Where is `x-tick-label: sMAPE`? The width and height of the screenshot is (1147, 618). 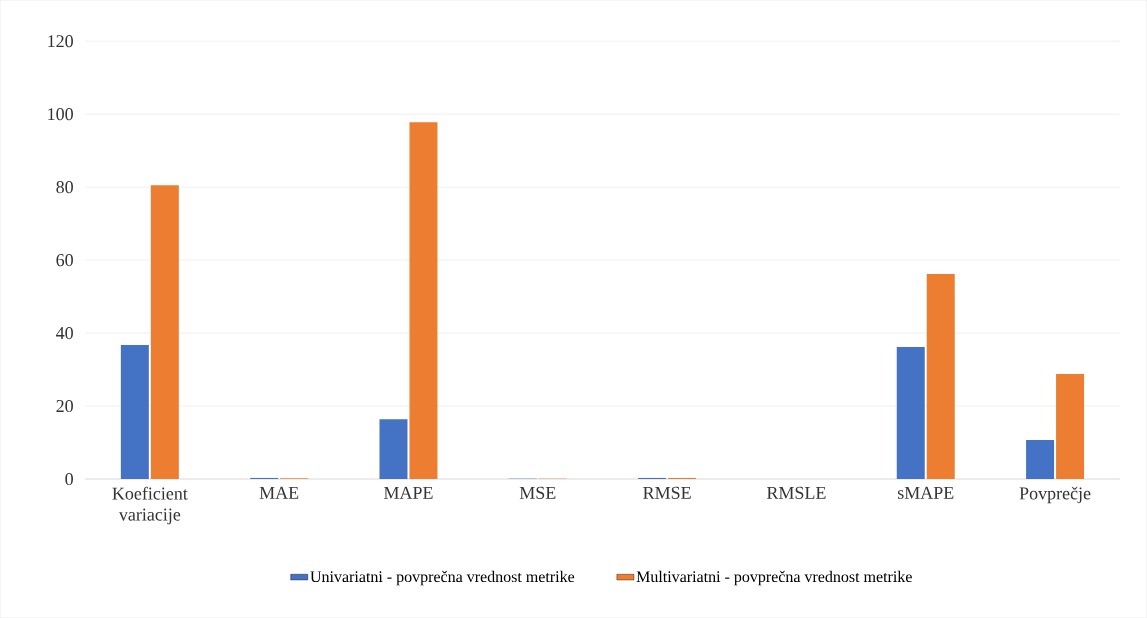
x-tick-label: sMAPE is located at coordinates (925, 492).